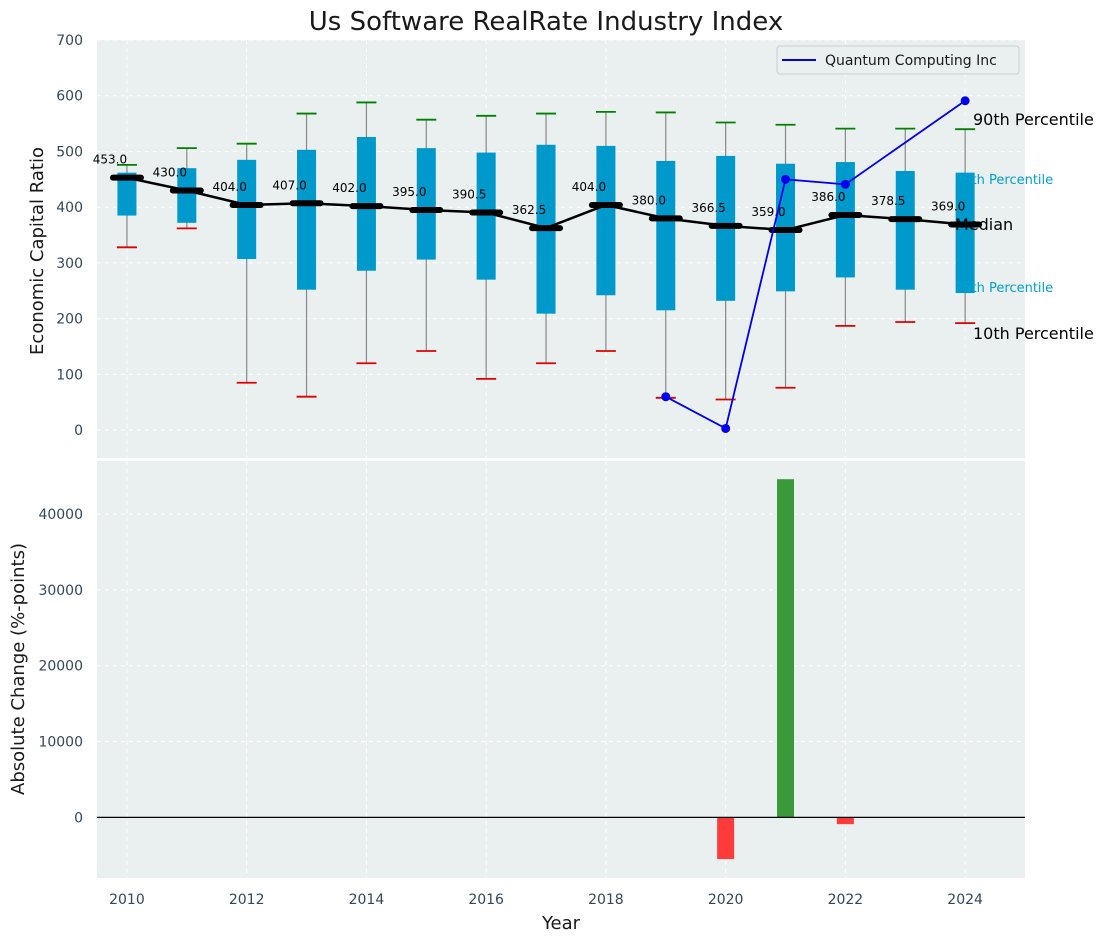  What do you see at coordinates (649, 200) in the screenshot?
I see `median-value-label: 380.0` at bounding box center [649, 200].